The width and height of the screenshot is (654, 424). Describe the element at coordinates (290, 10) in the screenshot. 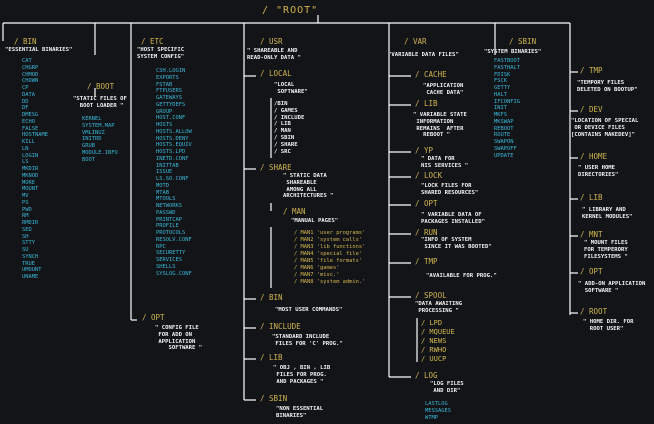

I see `root-node-title: / "ROOT"` at that location.